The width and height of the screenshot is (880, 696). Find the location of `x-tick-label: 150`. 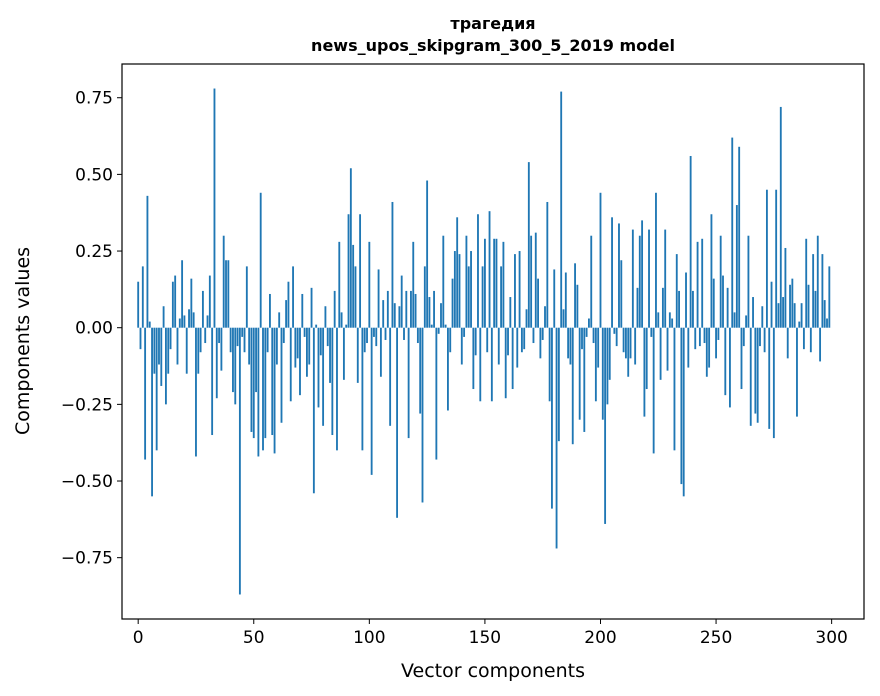

x-tick-label: 150 is located at coordinates (485, 638).